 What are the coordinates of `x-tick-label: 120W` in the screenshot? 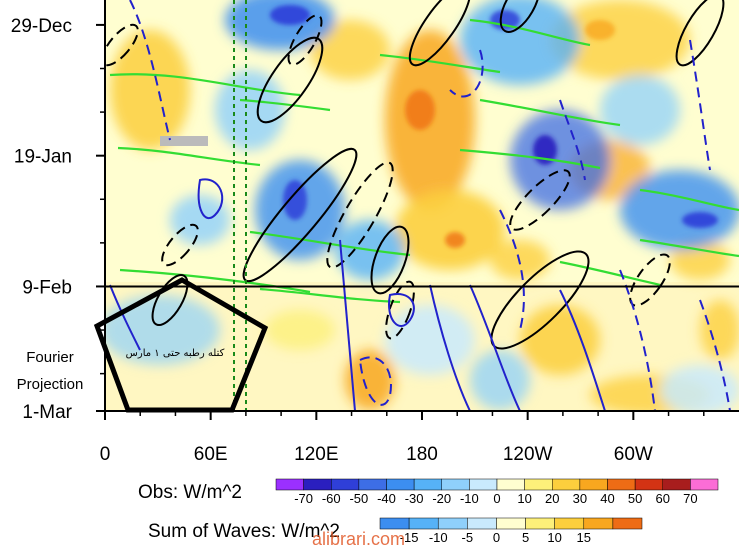 It's located at (528, 454).